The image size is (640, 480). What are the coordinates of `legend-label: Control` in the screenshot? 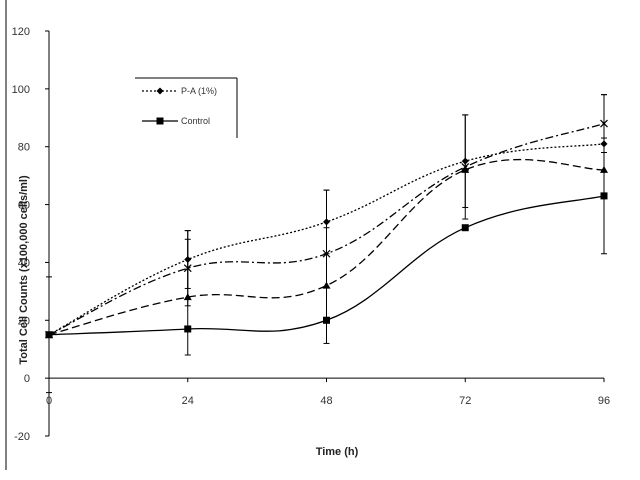 It's located at (195, 121).